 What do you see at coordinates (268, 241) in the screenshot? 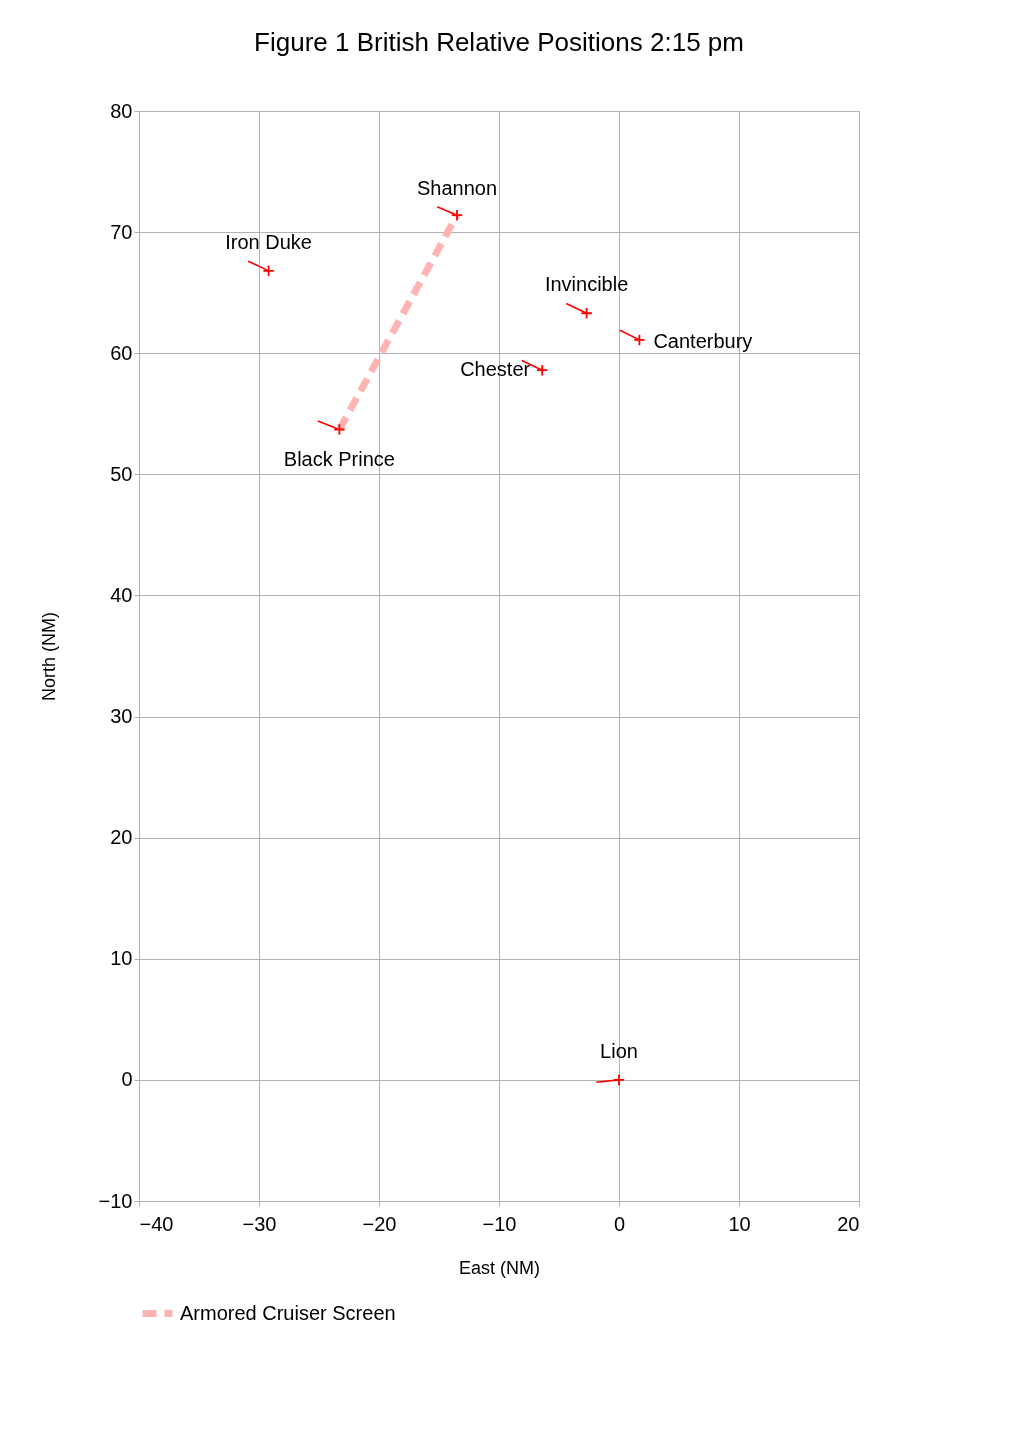
I see `annotation: Iron Duke` at bounding box center [268, 241].